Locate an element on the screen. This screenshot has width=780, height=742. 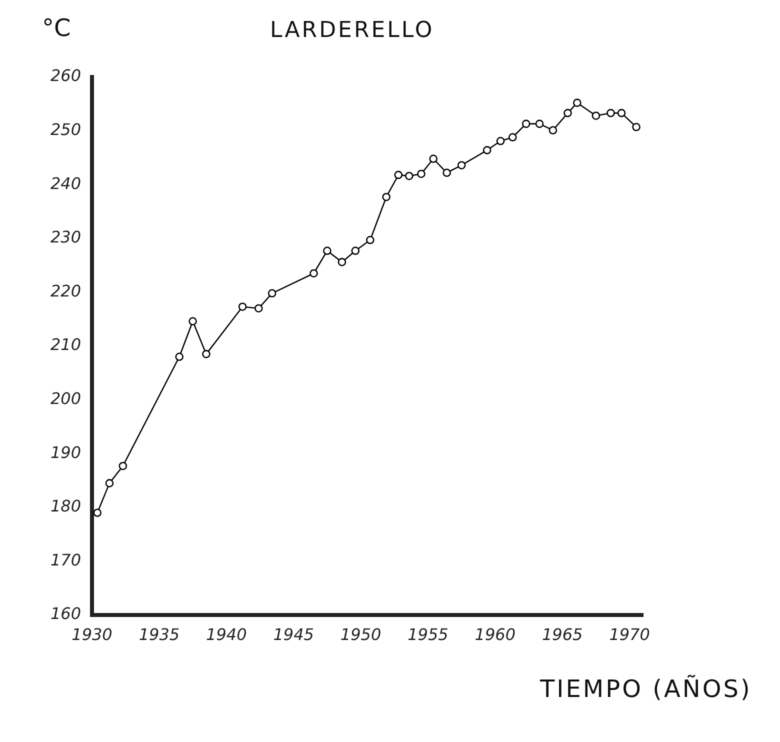
y-tick-label: 240 is located at coordinates (65, 183).